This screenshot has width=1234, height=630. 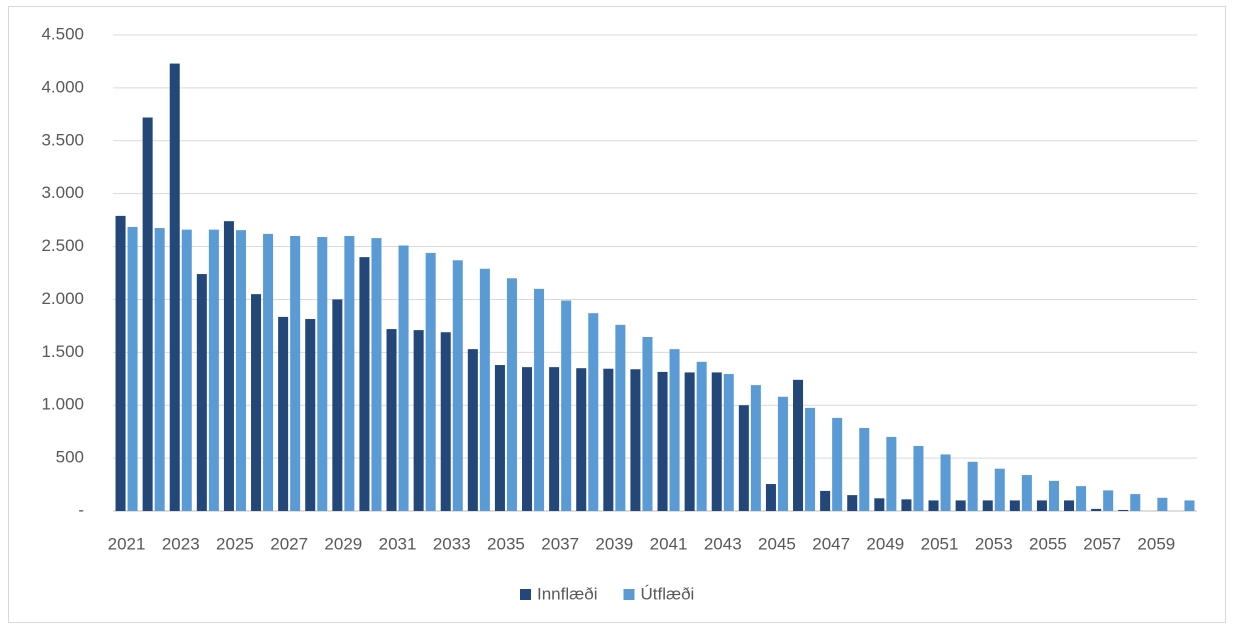 What do you see at coordinates (62, 298) in the screenshot?
I see `y-tick-label: 2.000` at bounding box center [62, 298].